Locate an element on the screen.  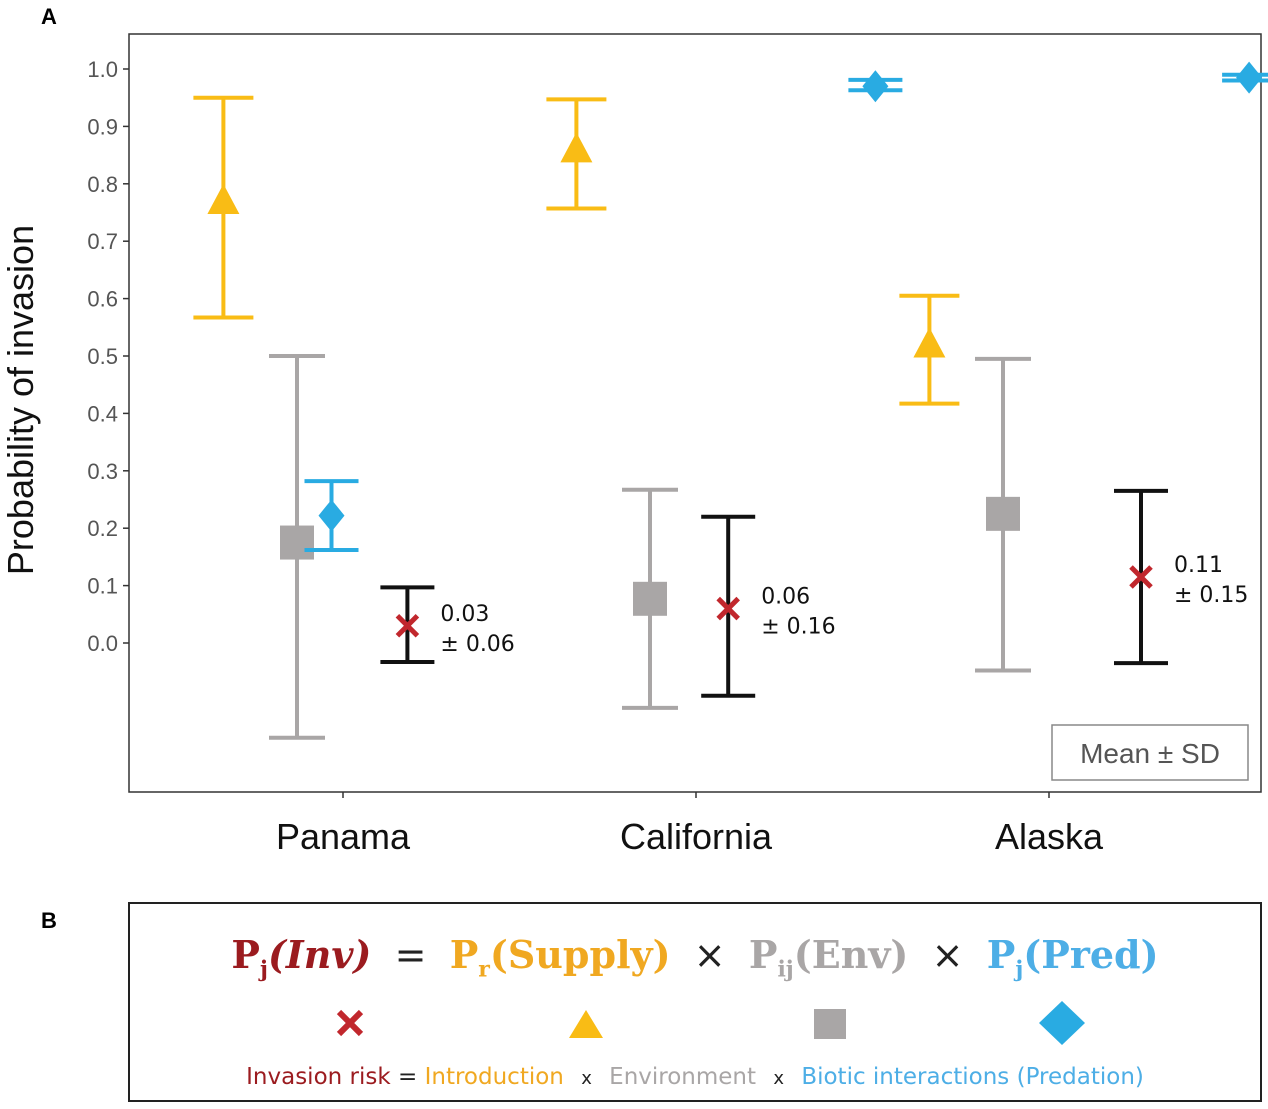
x-category-label: Alaska is located at coordinates (1049, 836).